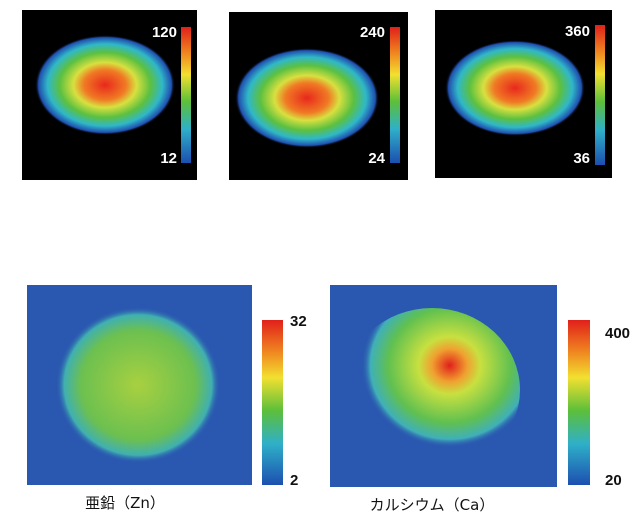  I want to click on colorbar-max: 240, so click(372, 32).